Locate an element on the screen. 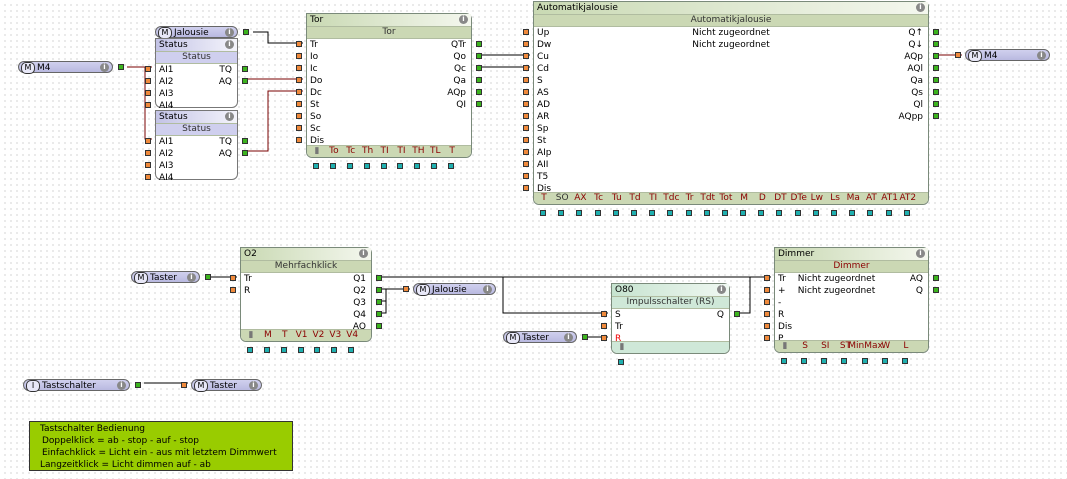  input-connector-Sp is located at coordinates (526, 128).